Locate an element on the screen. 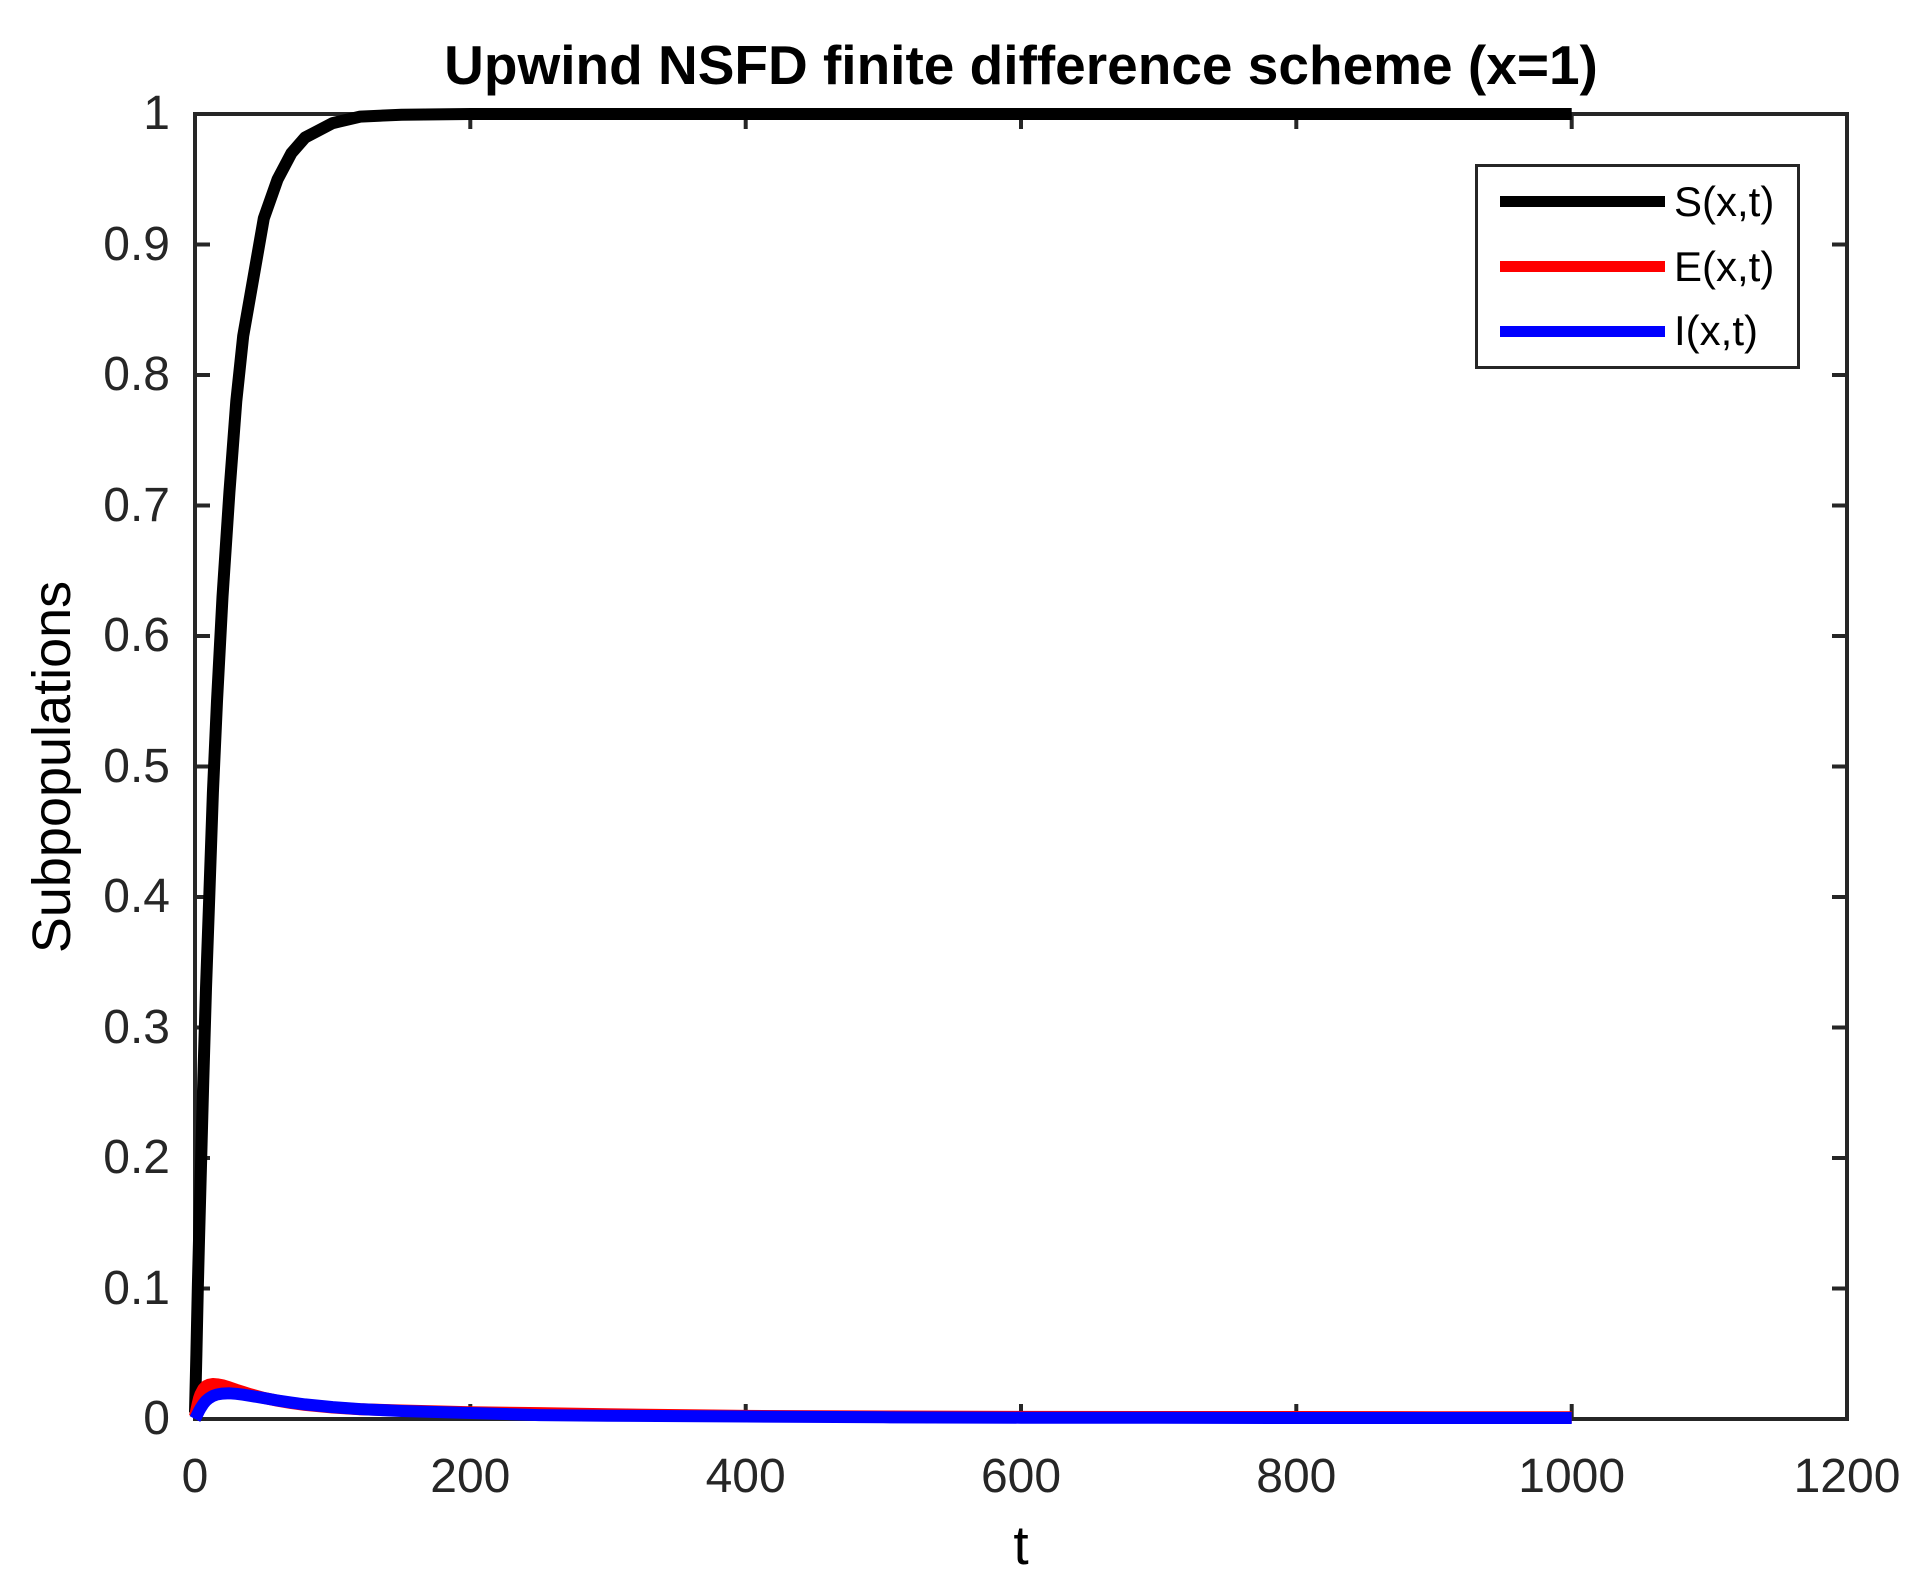 The width and height of the screenshot is (1929, 1590). x-tick-label: 200 is located at coordinates (470, 1476).